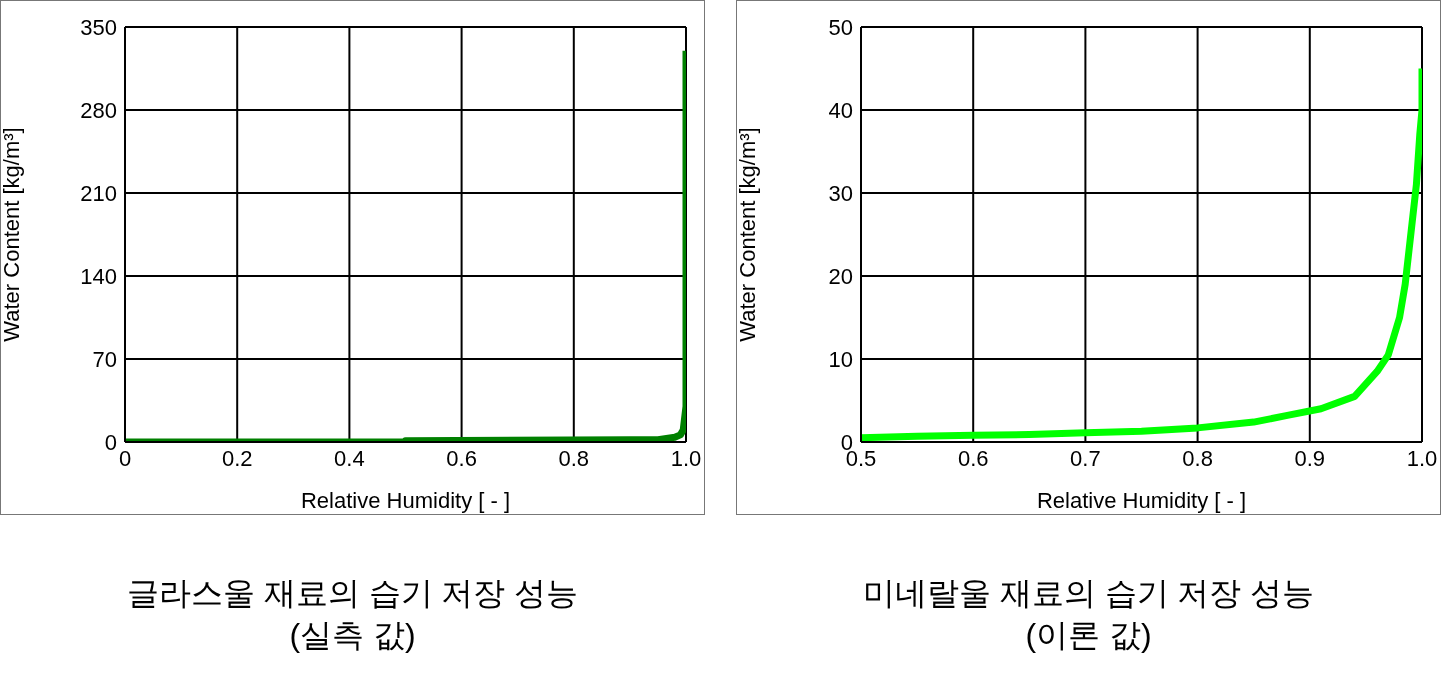  What do you see at coordinates (840, 193) in the screenshot?
I see `y-tick-label: 30` at bounding box center [840, 193].